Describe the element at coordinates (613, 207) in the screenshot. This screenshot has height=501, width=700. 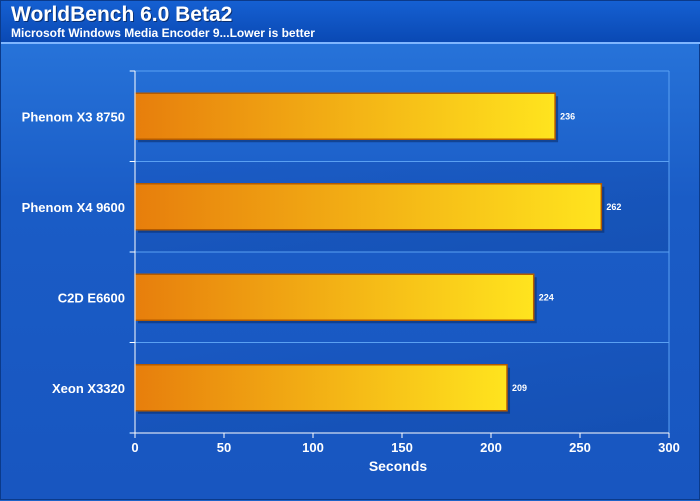
I see `bar-value-label: 262` at that location.